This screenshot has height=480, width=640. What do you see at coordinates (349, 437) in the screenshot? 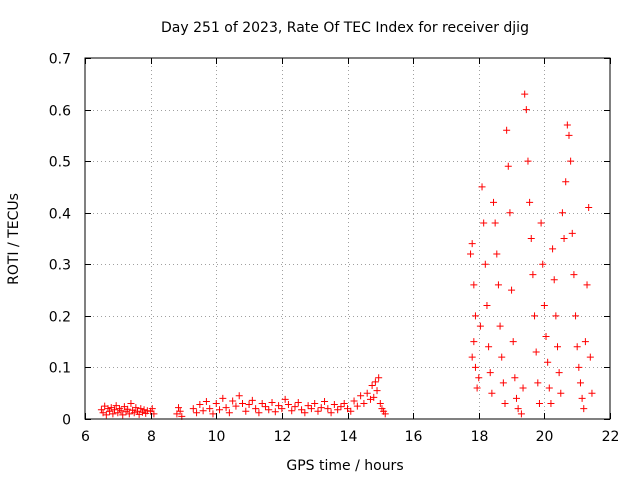
I see `x-tick-label: 14` at bounding box center [349, 437].